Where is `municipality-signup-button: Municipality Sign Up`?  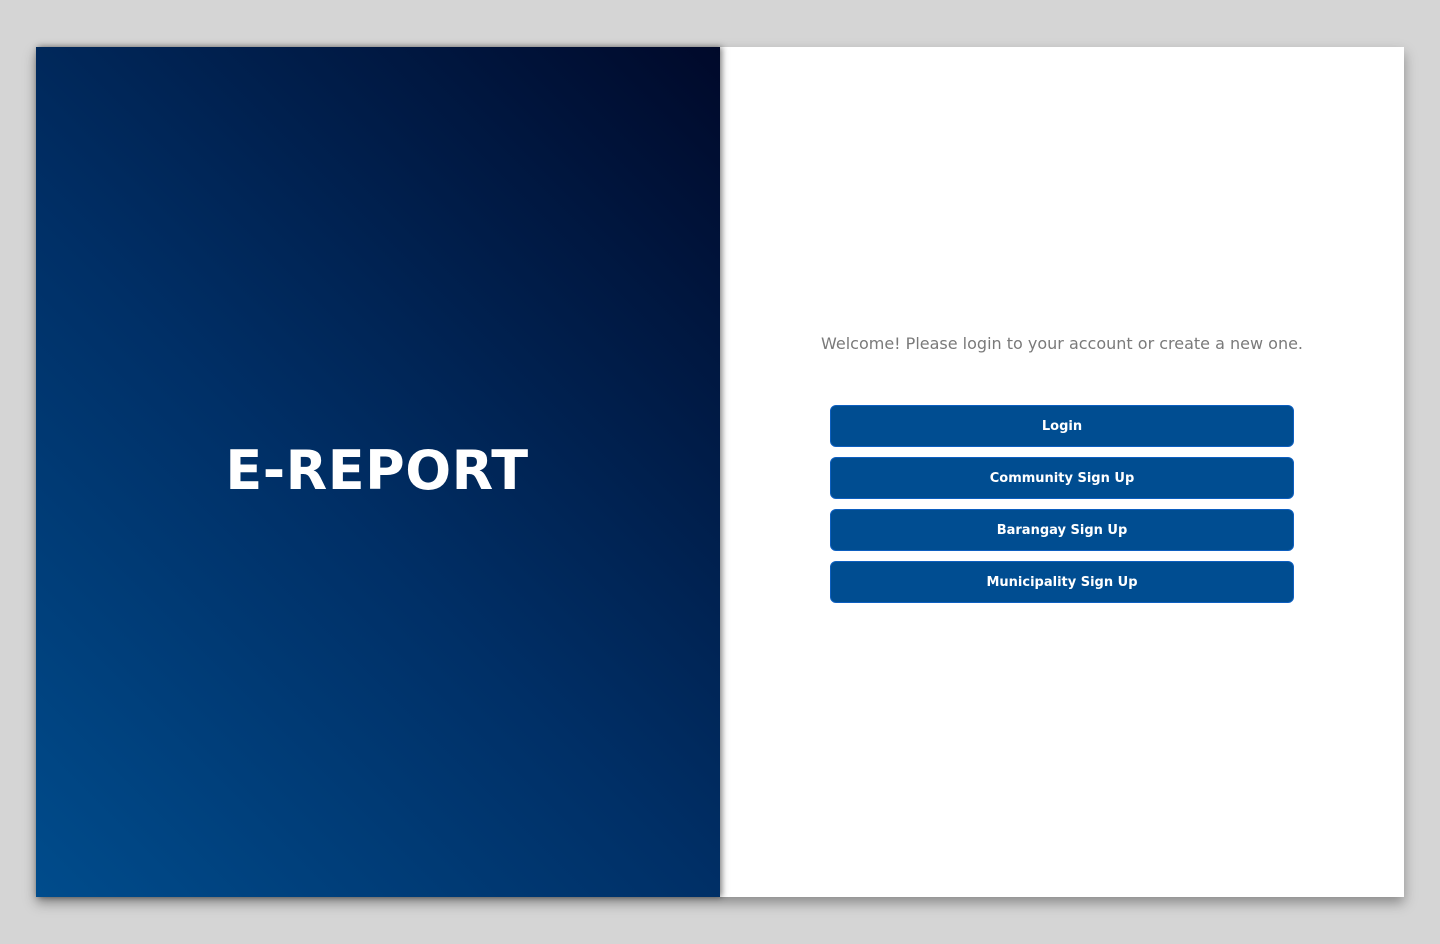 municipality-signup-button: Municipality Sign Up is located at coordinates (1062, 582).